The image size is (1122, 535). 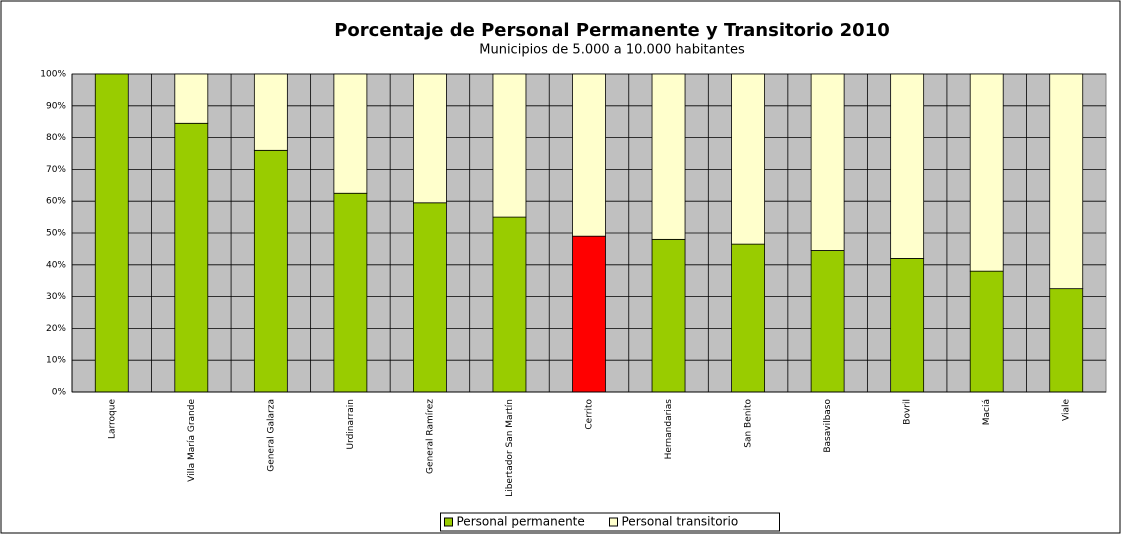 What do you see at coordinates (1067, 410) in the screenshot?
I see `x-tick-label: Viale` at bounding box center [1067, 410].